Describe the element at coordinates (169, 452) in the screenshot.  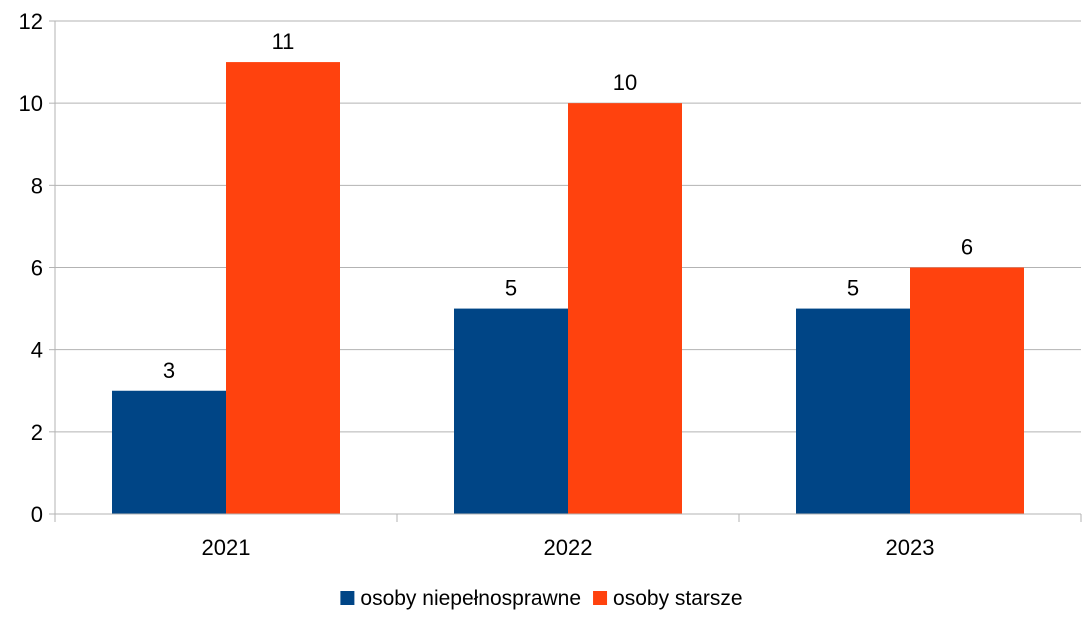
I see `bar-osoby-niepe-nosprawne-2021` at that location.